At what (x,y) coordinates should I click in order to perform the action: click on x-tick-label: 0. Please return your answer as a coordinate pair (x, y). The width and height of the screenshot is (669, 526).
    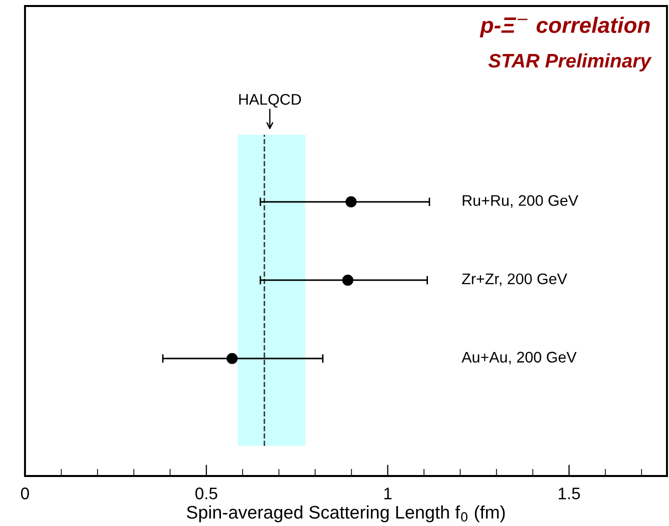
    Looking at the image, I should click on (25, 494).